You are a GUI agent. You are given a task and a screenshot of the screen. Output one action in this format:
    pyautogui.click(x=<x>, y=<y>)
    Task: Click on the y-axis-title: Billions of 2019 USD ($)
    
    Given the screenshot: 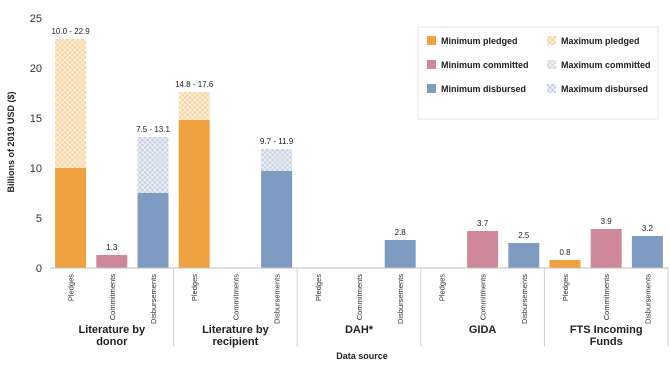 What is the action you would take?
    pyautogui.click(x=11, y=141)
    